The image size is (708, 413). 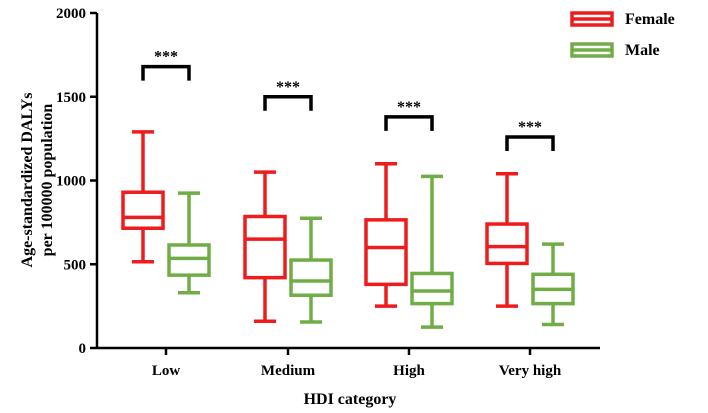 What do you see at coordinates (189, 243) in the screenshot?
I see `male-box-low` at bounding box center [189, 243].